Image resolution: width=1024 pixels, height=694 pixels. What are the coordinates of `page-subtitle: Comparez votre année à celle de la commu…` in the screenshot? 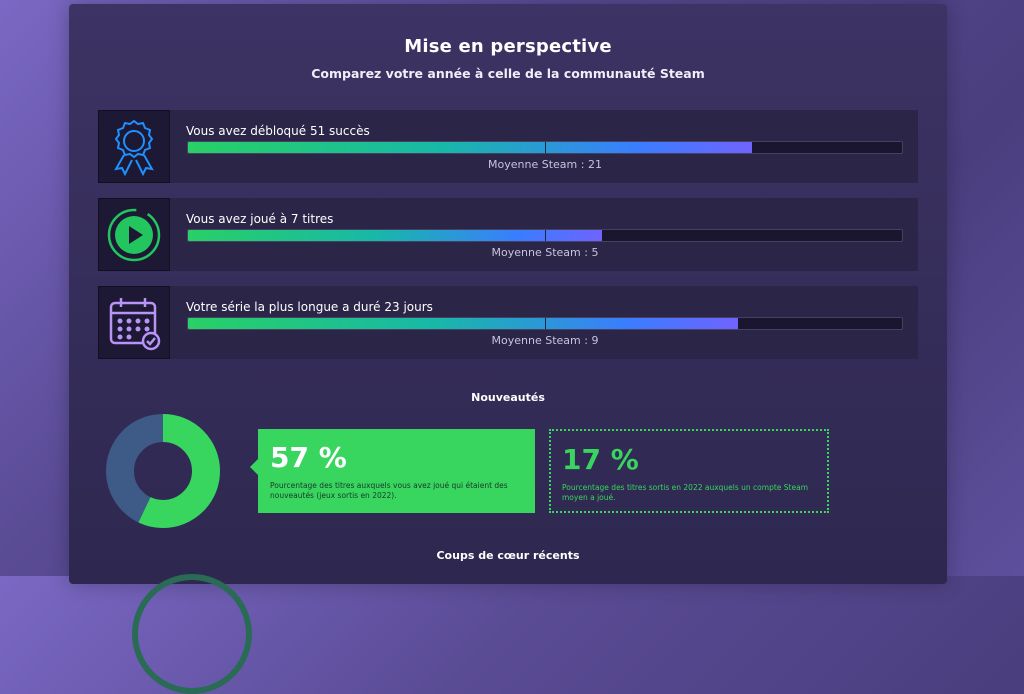 It's located at (508, 73).